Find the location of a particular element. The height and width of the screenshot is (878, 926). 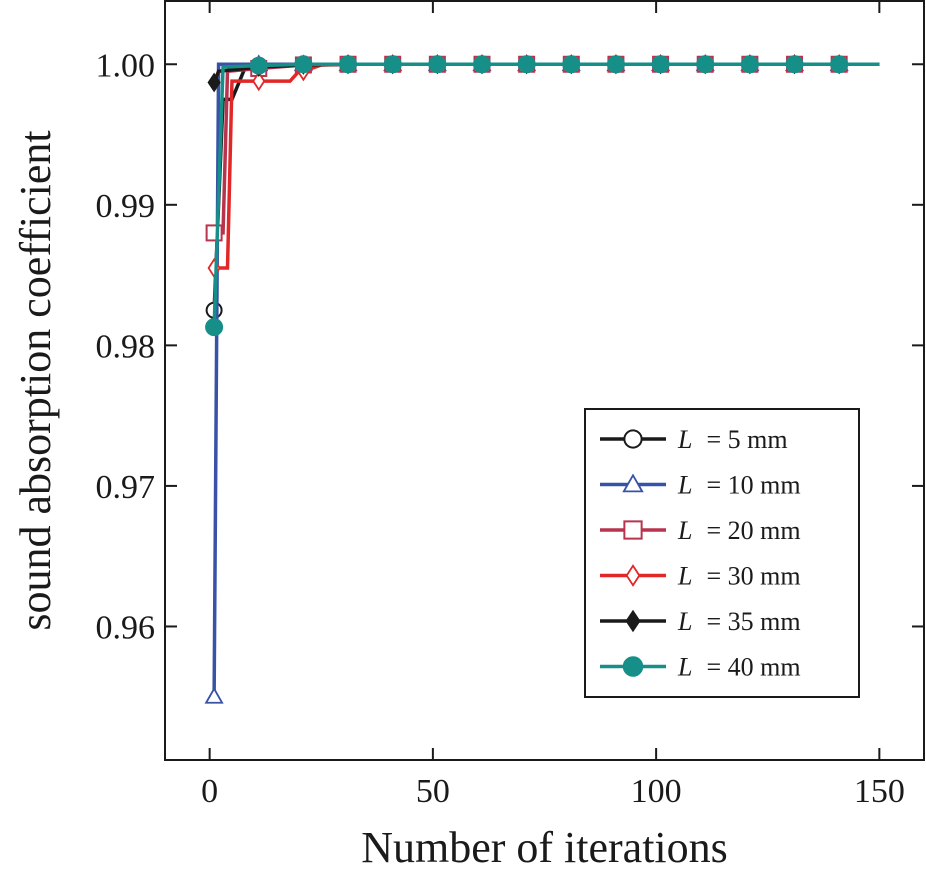

x-tick-label: 50 is located at coordinates (433, 791).